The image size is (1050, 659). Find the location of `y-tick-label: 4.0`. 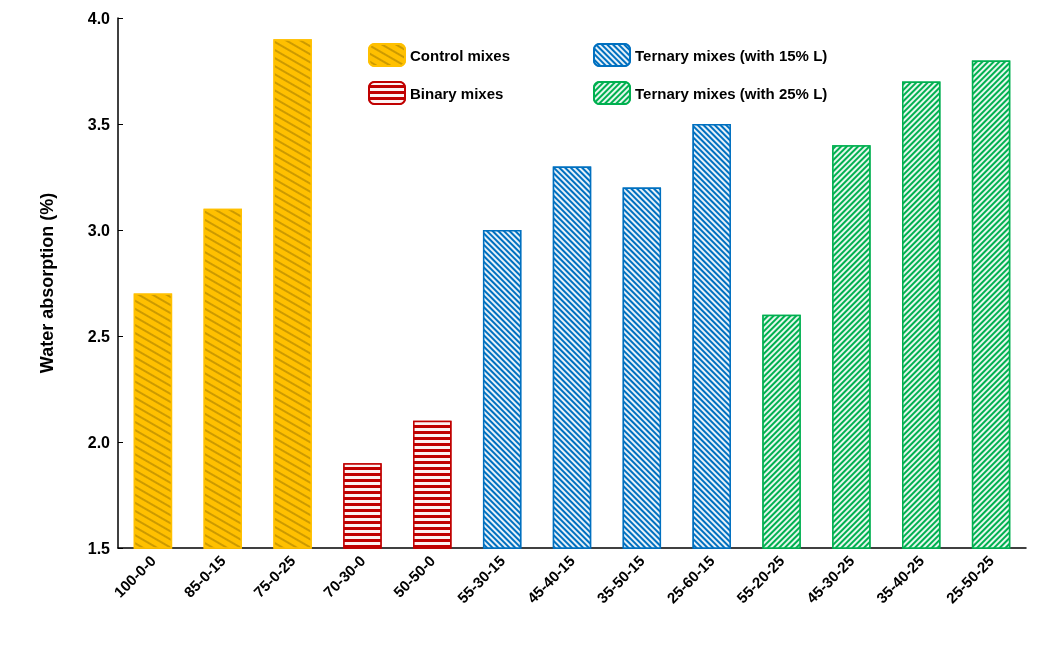

y-tick-label: 4.0 is located at coordinates (99, 18).